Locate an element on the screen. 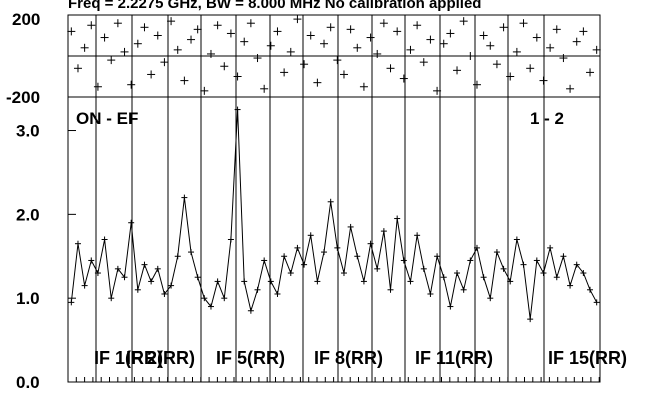 The height and width of the screenshot is (394, 659). segment-label: IF 1(RR) is located at coordinates (128, 358).